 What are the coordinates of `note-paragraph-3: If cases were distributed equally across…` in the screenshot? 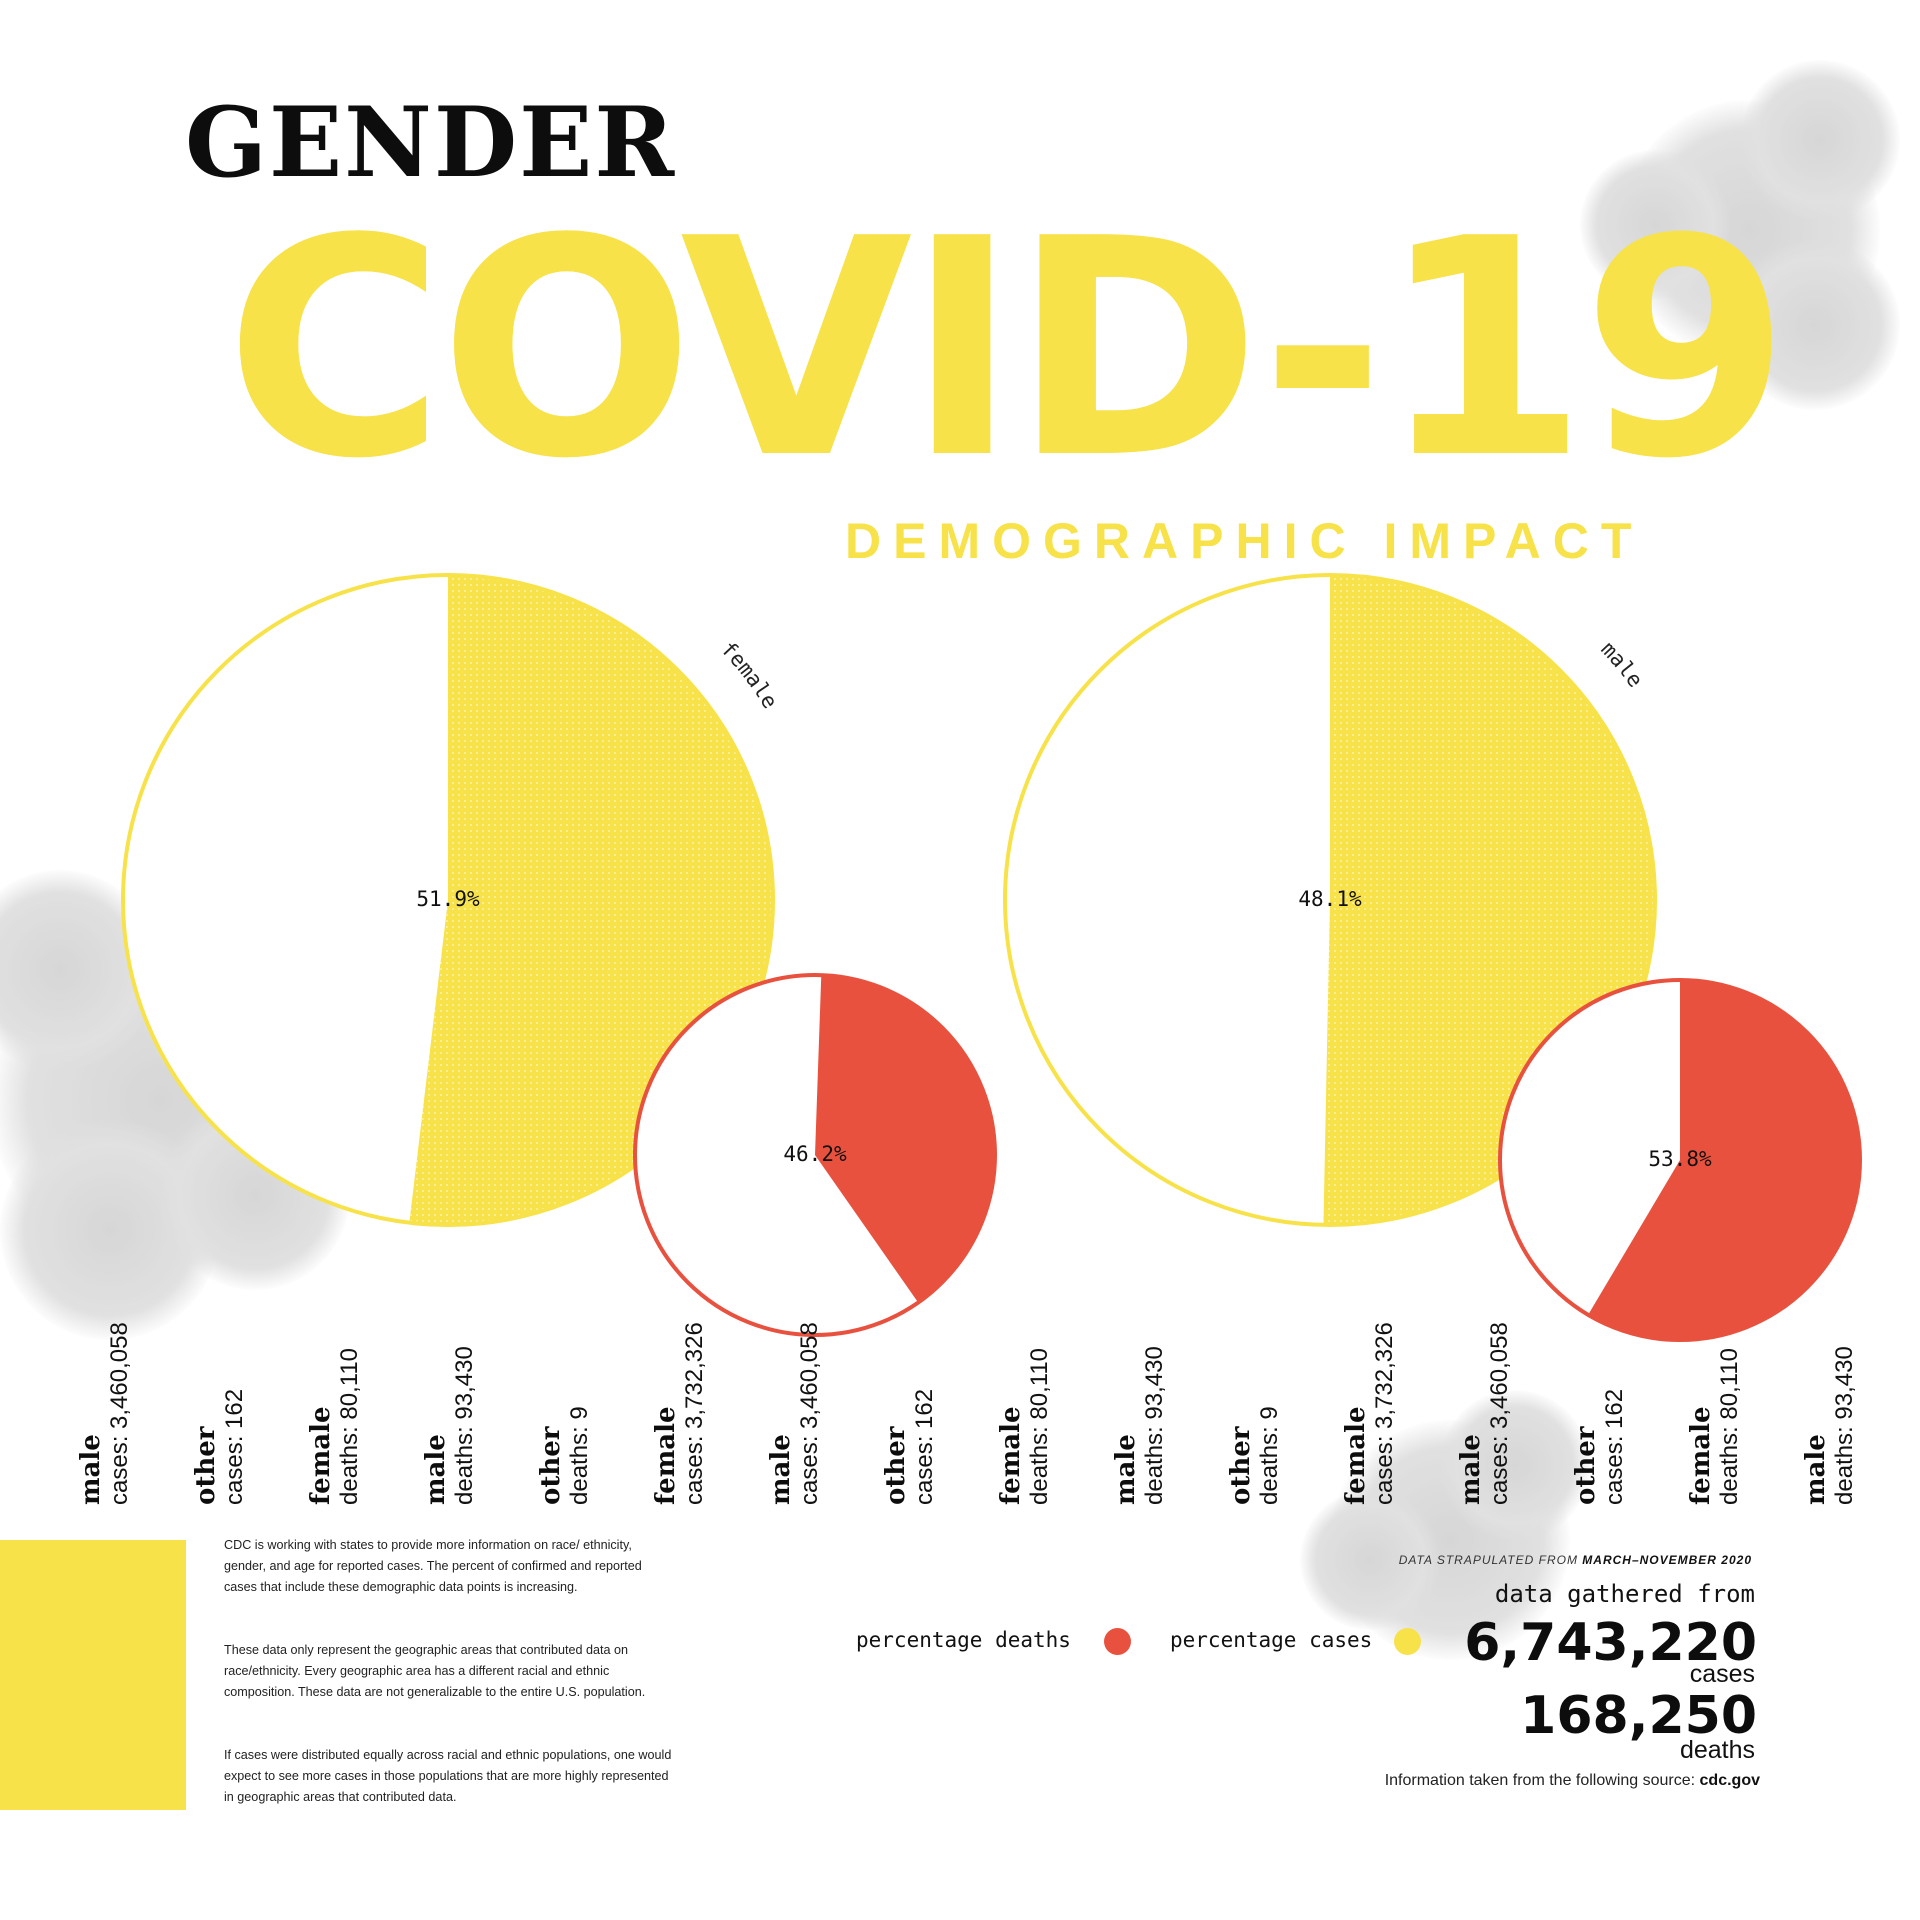 It's located at (448, 1776).